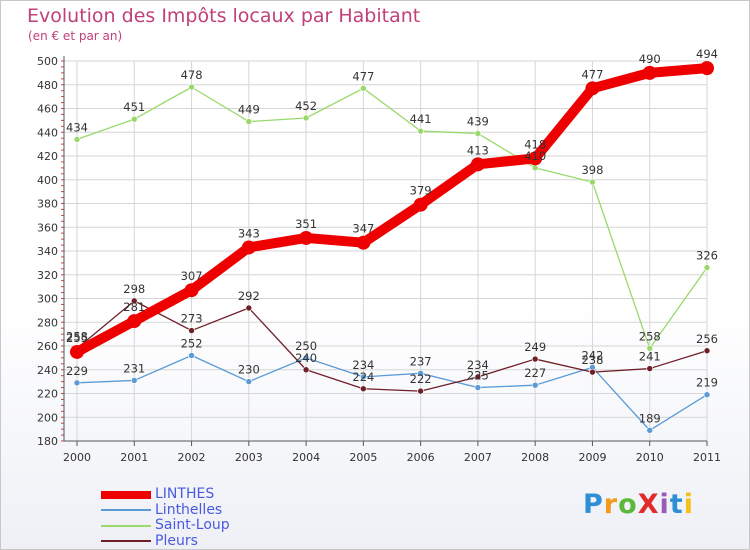 This screenshot has width=750, height=550. What do you see at coordinates (611, 504) in the screenshot?
I see `logo-letter: r` at bounding box center [611, 504].